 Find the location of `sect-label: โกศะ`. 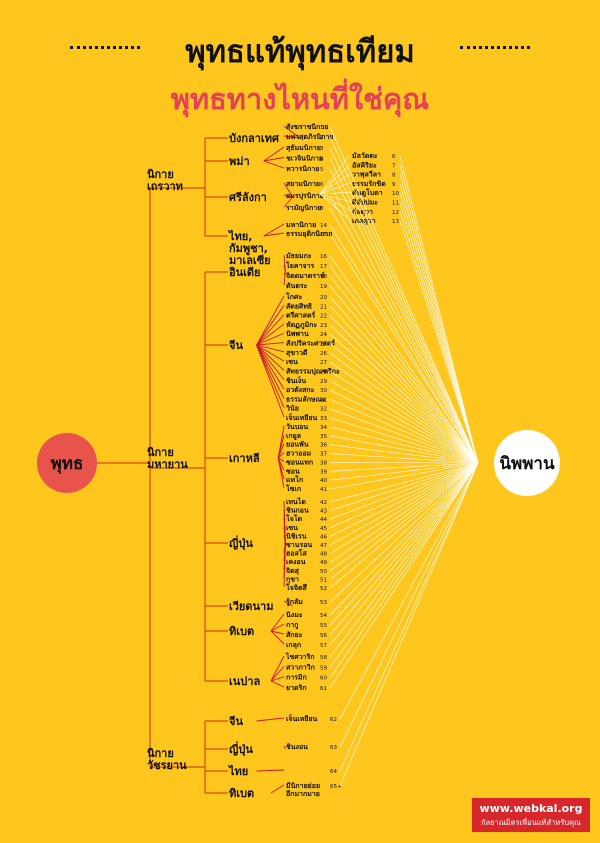

sect-label: โกศะ is located at coordinates (293, 296).